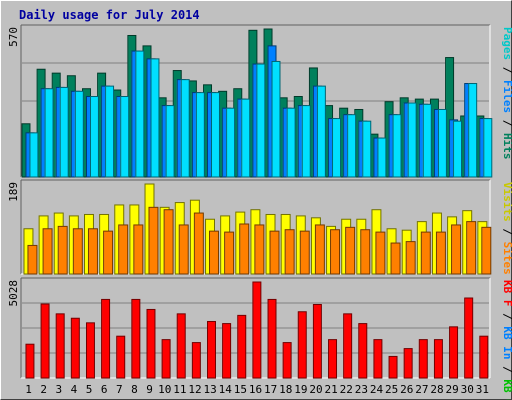 Image resolution: width=512 pixels, height=400 pixels. I want to click on x-tick-label: 1, so click(28, 389).